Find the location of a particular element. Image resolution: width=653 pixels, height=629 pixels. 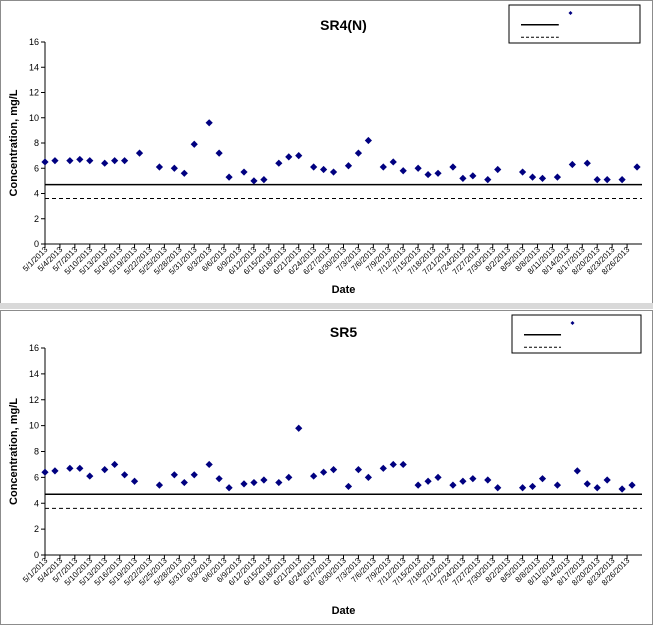

y-tick-label: 2 is located at coordinates (36, 219).